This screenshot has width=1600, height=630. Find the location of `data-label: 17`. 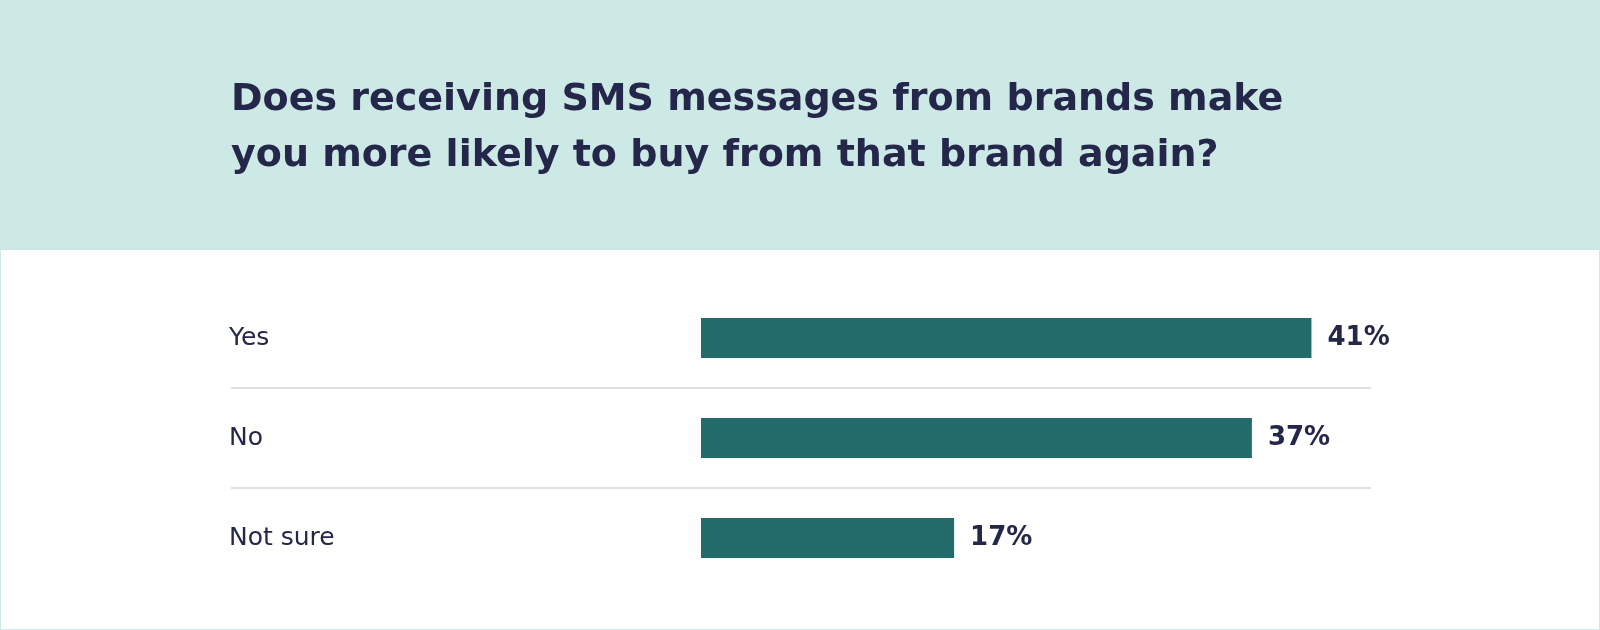

data-label: 17 is located at coordinates (988, 535).